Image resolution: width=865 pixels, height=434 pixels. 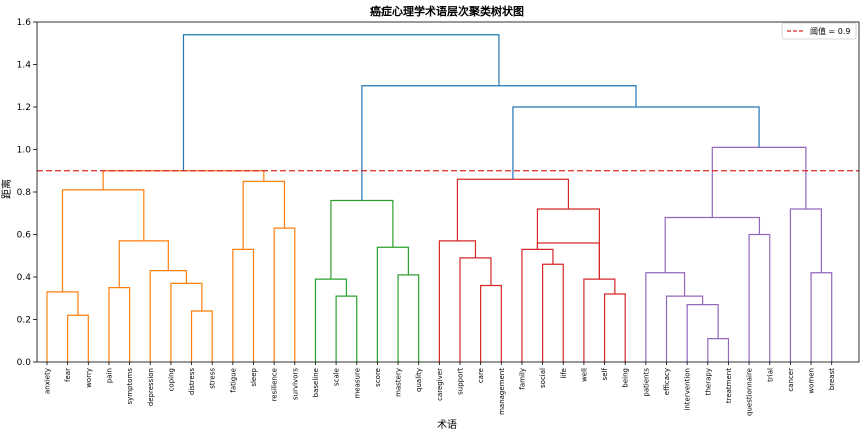 What do you see at coordinates (750, 392) in the screenshot?
I see `leaf-label: questionnaire` at bounding box center [750, 392].